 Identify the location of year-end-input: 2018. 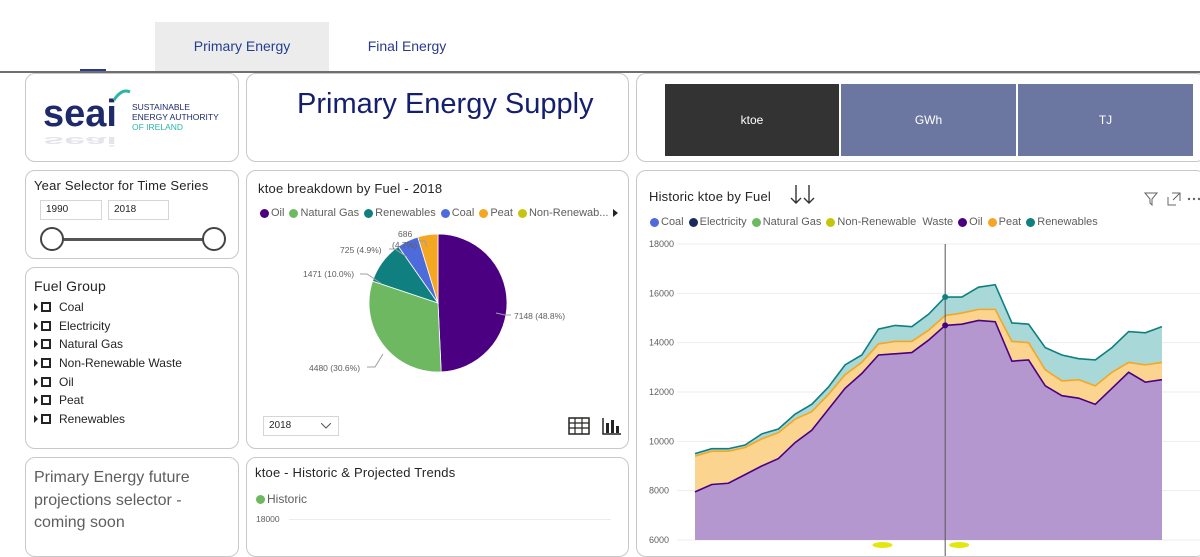
(138, 210).